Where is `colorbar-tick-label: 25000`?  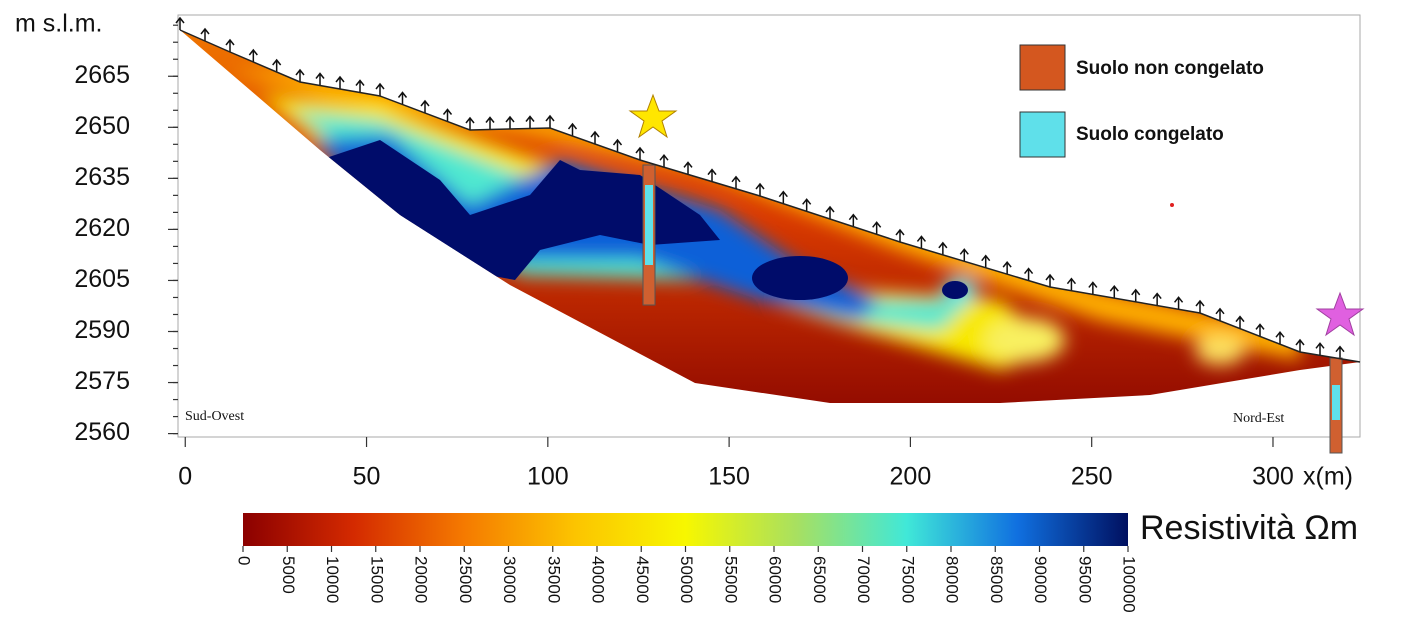
colorbar-tick-label: 25000 is located at coordinates (465, 579).